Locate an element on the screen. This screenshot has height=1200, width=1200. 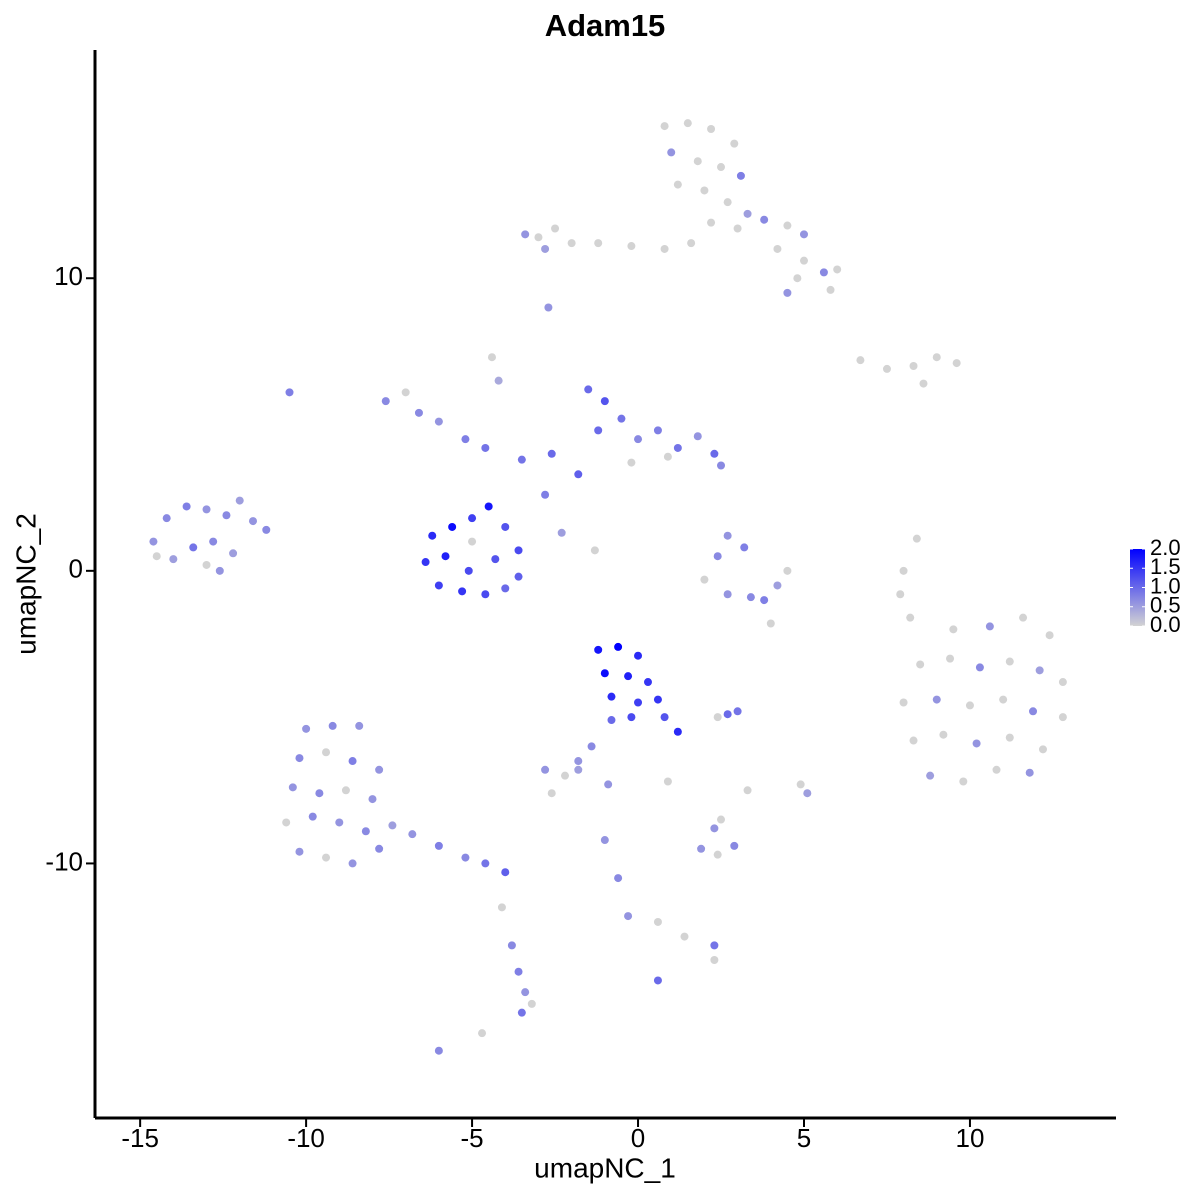
colorbar-label: 2.0 is located at coordinates (1165, 547).